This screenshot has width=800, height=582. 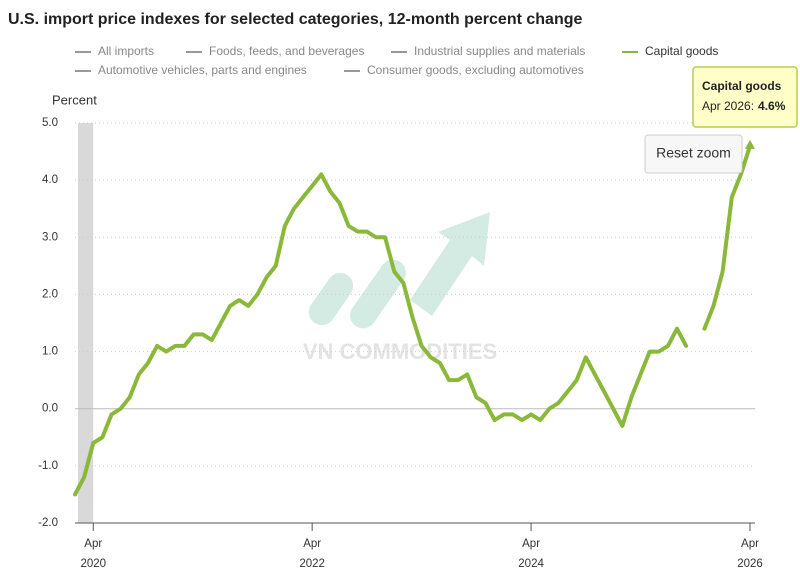 What do you see at coordinates (48, 523) in the screenshot?
I see `y-tick-label: -2.0` at bounding box center [48, 523].